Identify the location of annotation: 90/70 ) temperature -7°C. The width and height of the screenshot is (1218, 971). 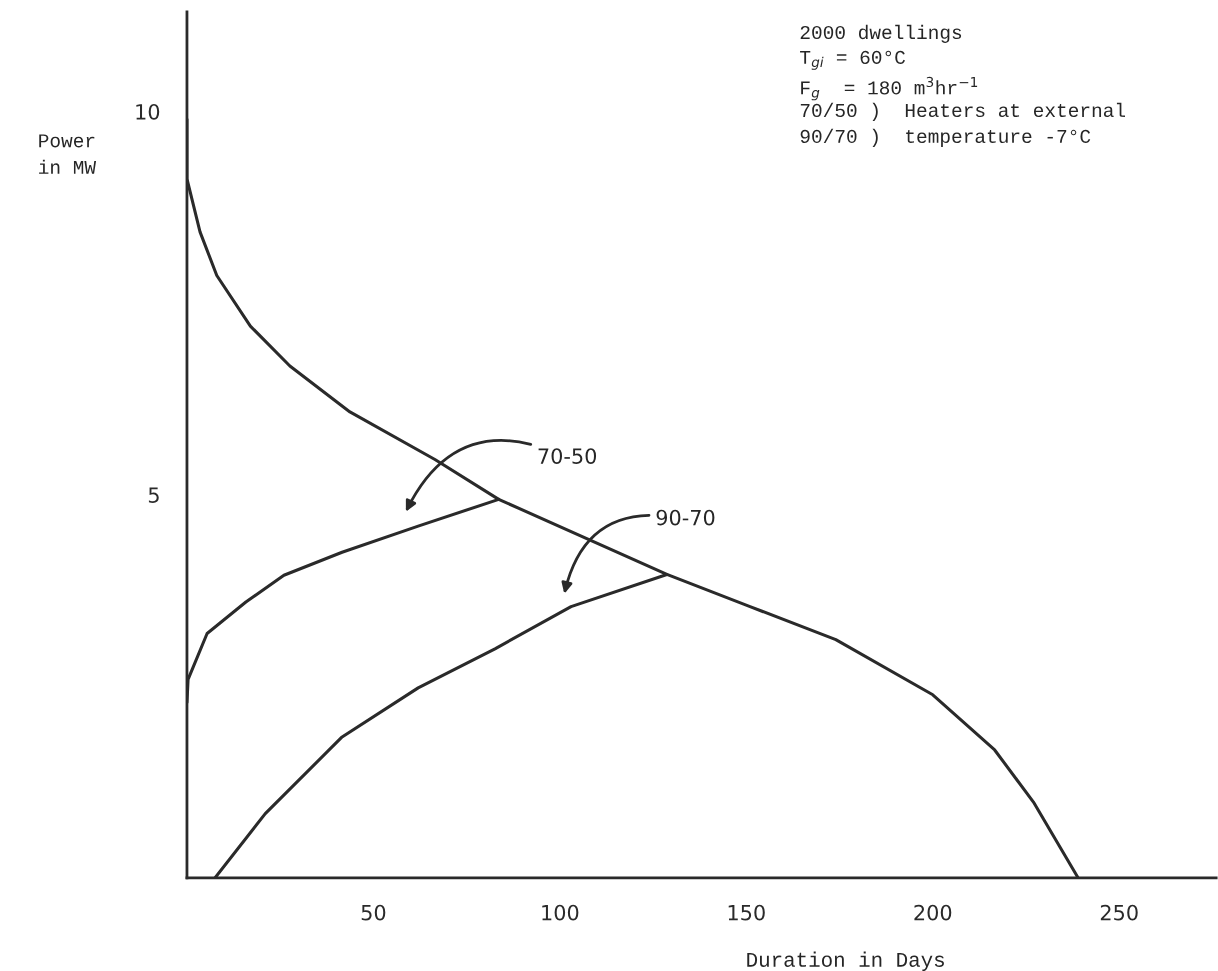
(945, 137).